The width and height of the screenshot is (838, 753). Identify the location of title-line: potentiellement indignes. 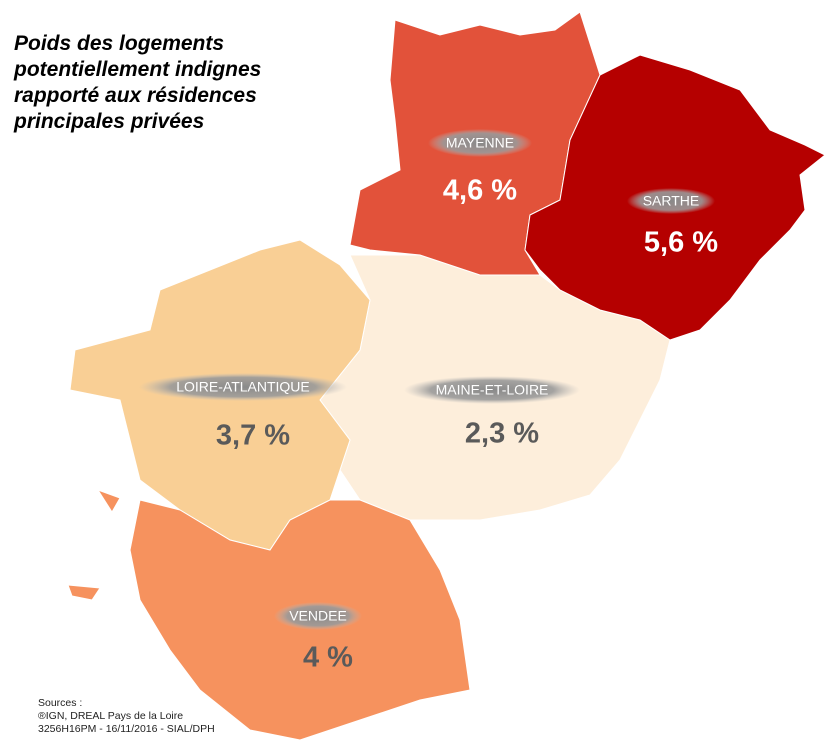
(137, 69).